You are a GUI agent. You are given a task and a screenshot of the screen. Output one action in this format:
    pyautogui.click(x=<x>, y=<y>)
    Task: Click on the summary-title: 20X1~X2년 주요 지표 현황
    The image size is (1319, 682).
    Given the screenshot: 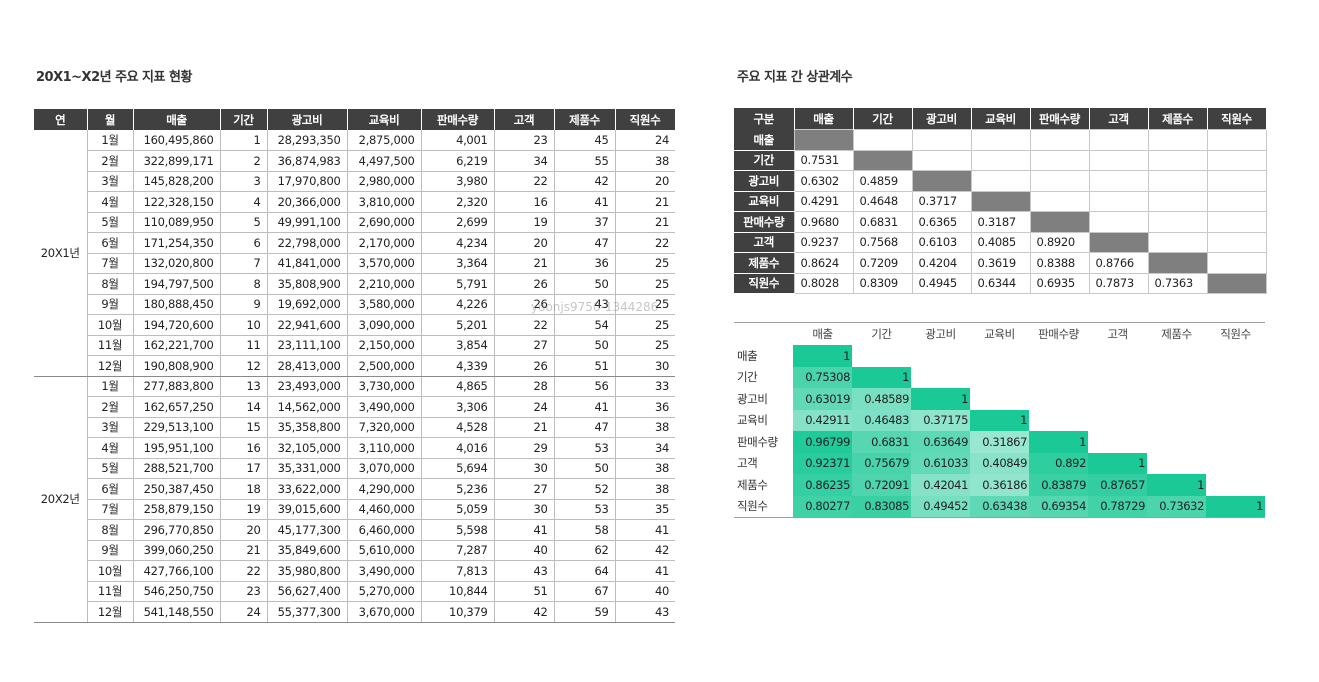 What is the action you would take?
    pyautogui.click(x=114, y=77)
    